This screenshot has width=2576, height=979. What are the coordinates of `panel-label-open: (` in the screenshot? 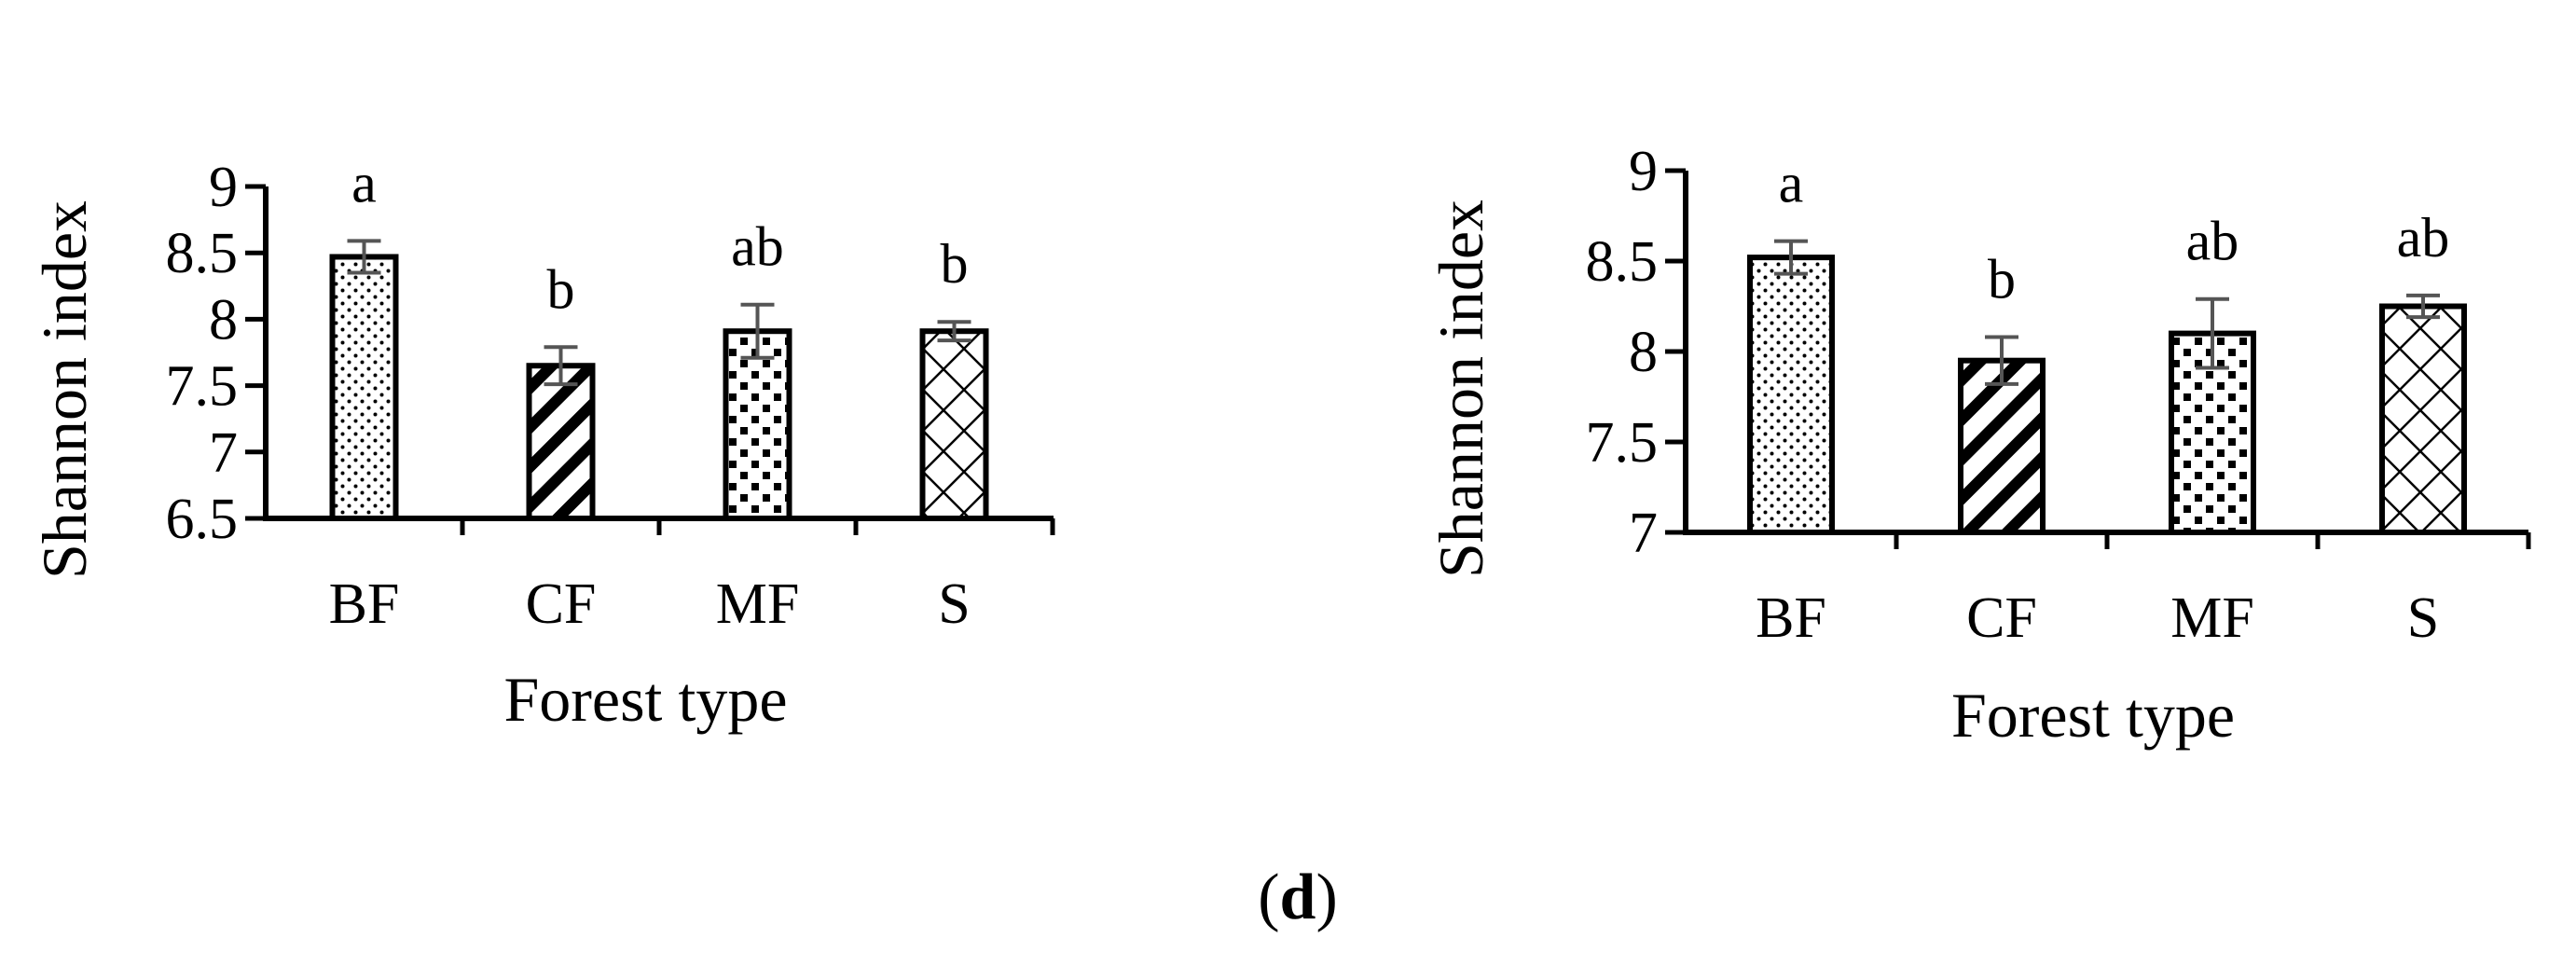 It's located at (1269, 898).